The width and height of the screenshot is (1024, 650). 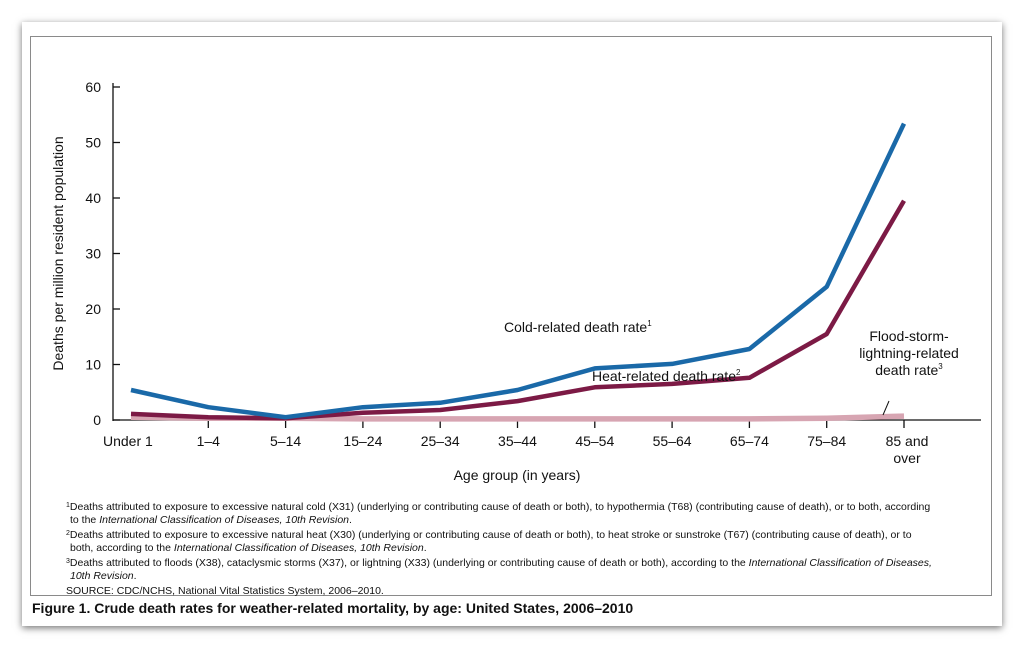 What do you see at coordinates (93, 254) in the screenshot?
I see `y-tick-label: 30` at bounding box center [93, 254].